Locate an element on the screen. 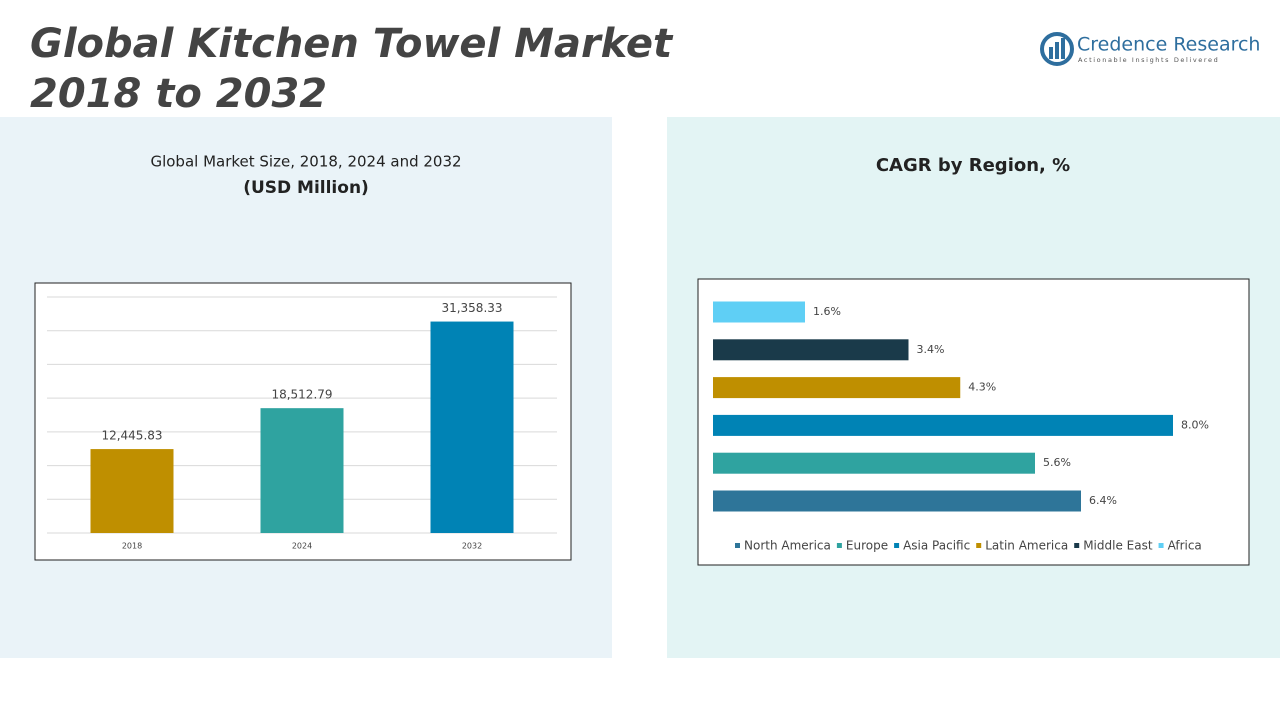 Image resolution: width=1280 pixels, height=720 pixels. value-label: 4.3% is located at coordinates (982, 387).